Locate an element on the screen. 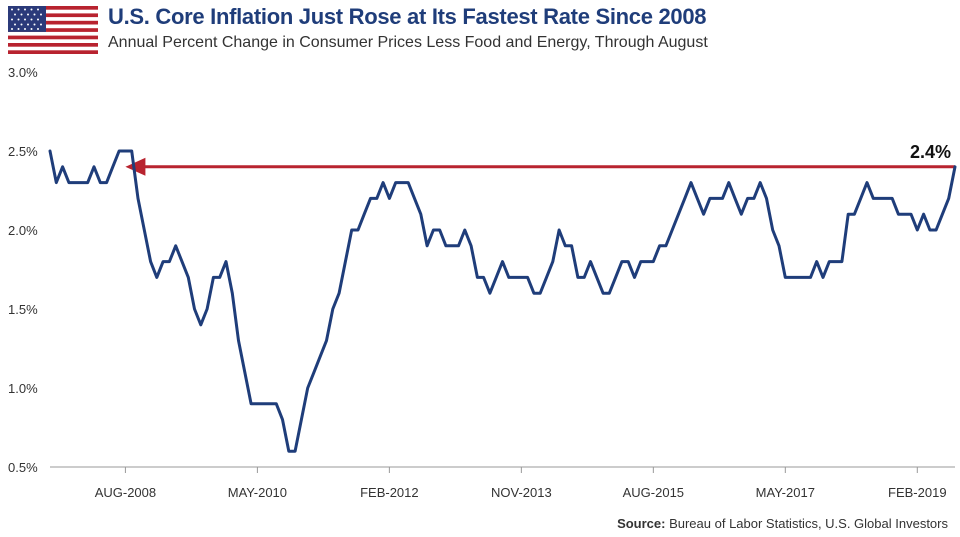  y-tick-label: 0.5% is located at coordinates (23, 467).